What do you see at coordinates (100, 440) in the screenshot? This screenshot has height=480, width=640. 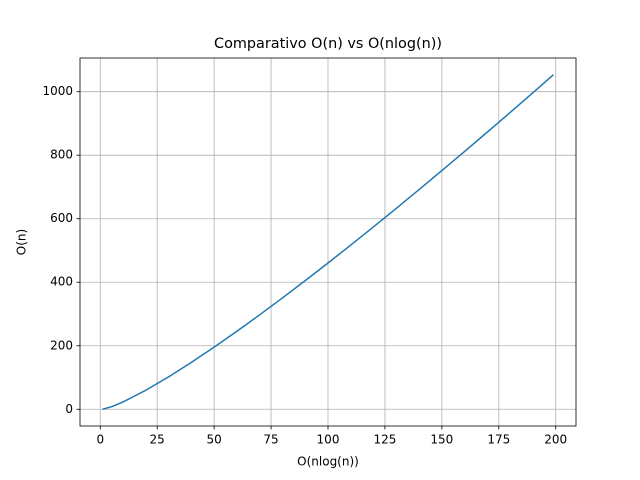 I see `x-tick-label: 0` at bounding box center [100, 440].